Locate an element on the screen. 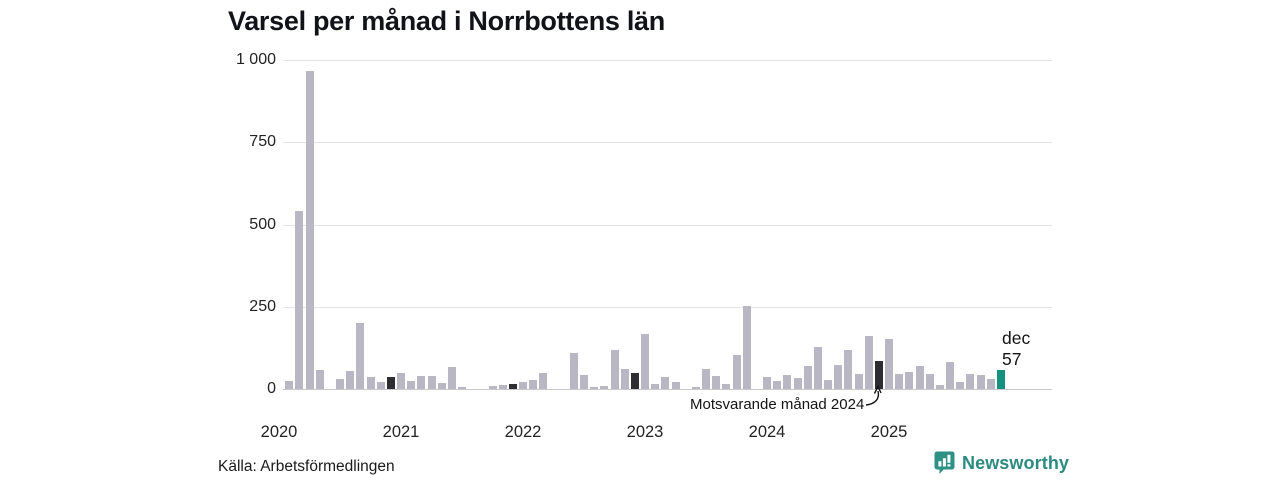 This screenshot has width=1280, height=480. bar-feb-2025 is located at coordinates (899, 381).